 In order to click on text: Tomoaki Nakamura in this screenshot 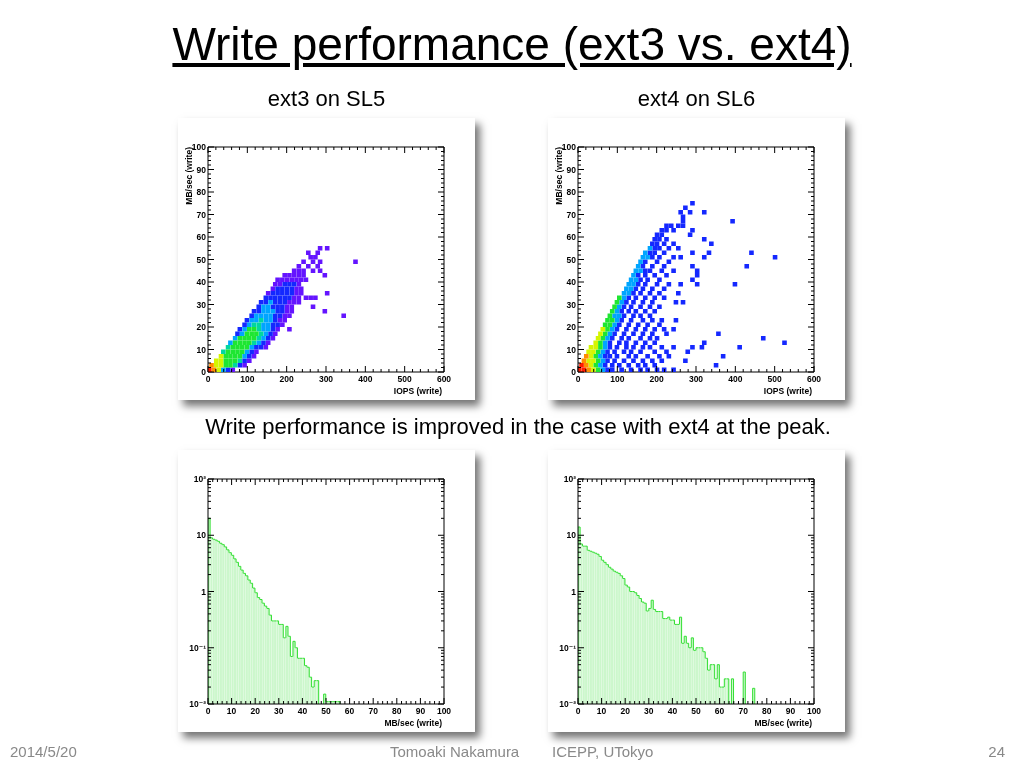, I will do `click(455, 752)`.